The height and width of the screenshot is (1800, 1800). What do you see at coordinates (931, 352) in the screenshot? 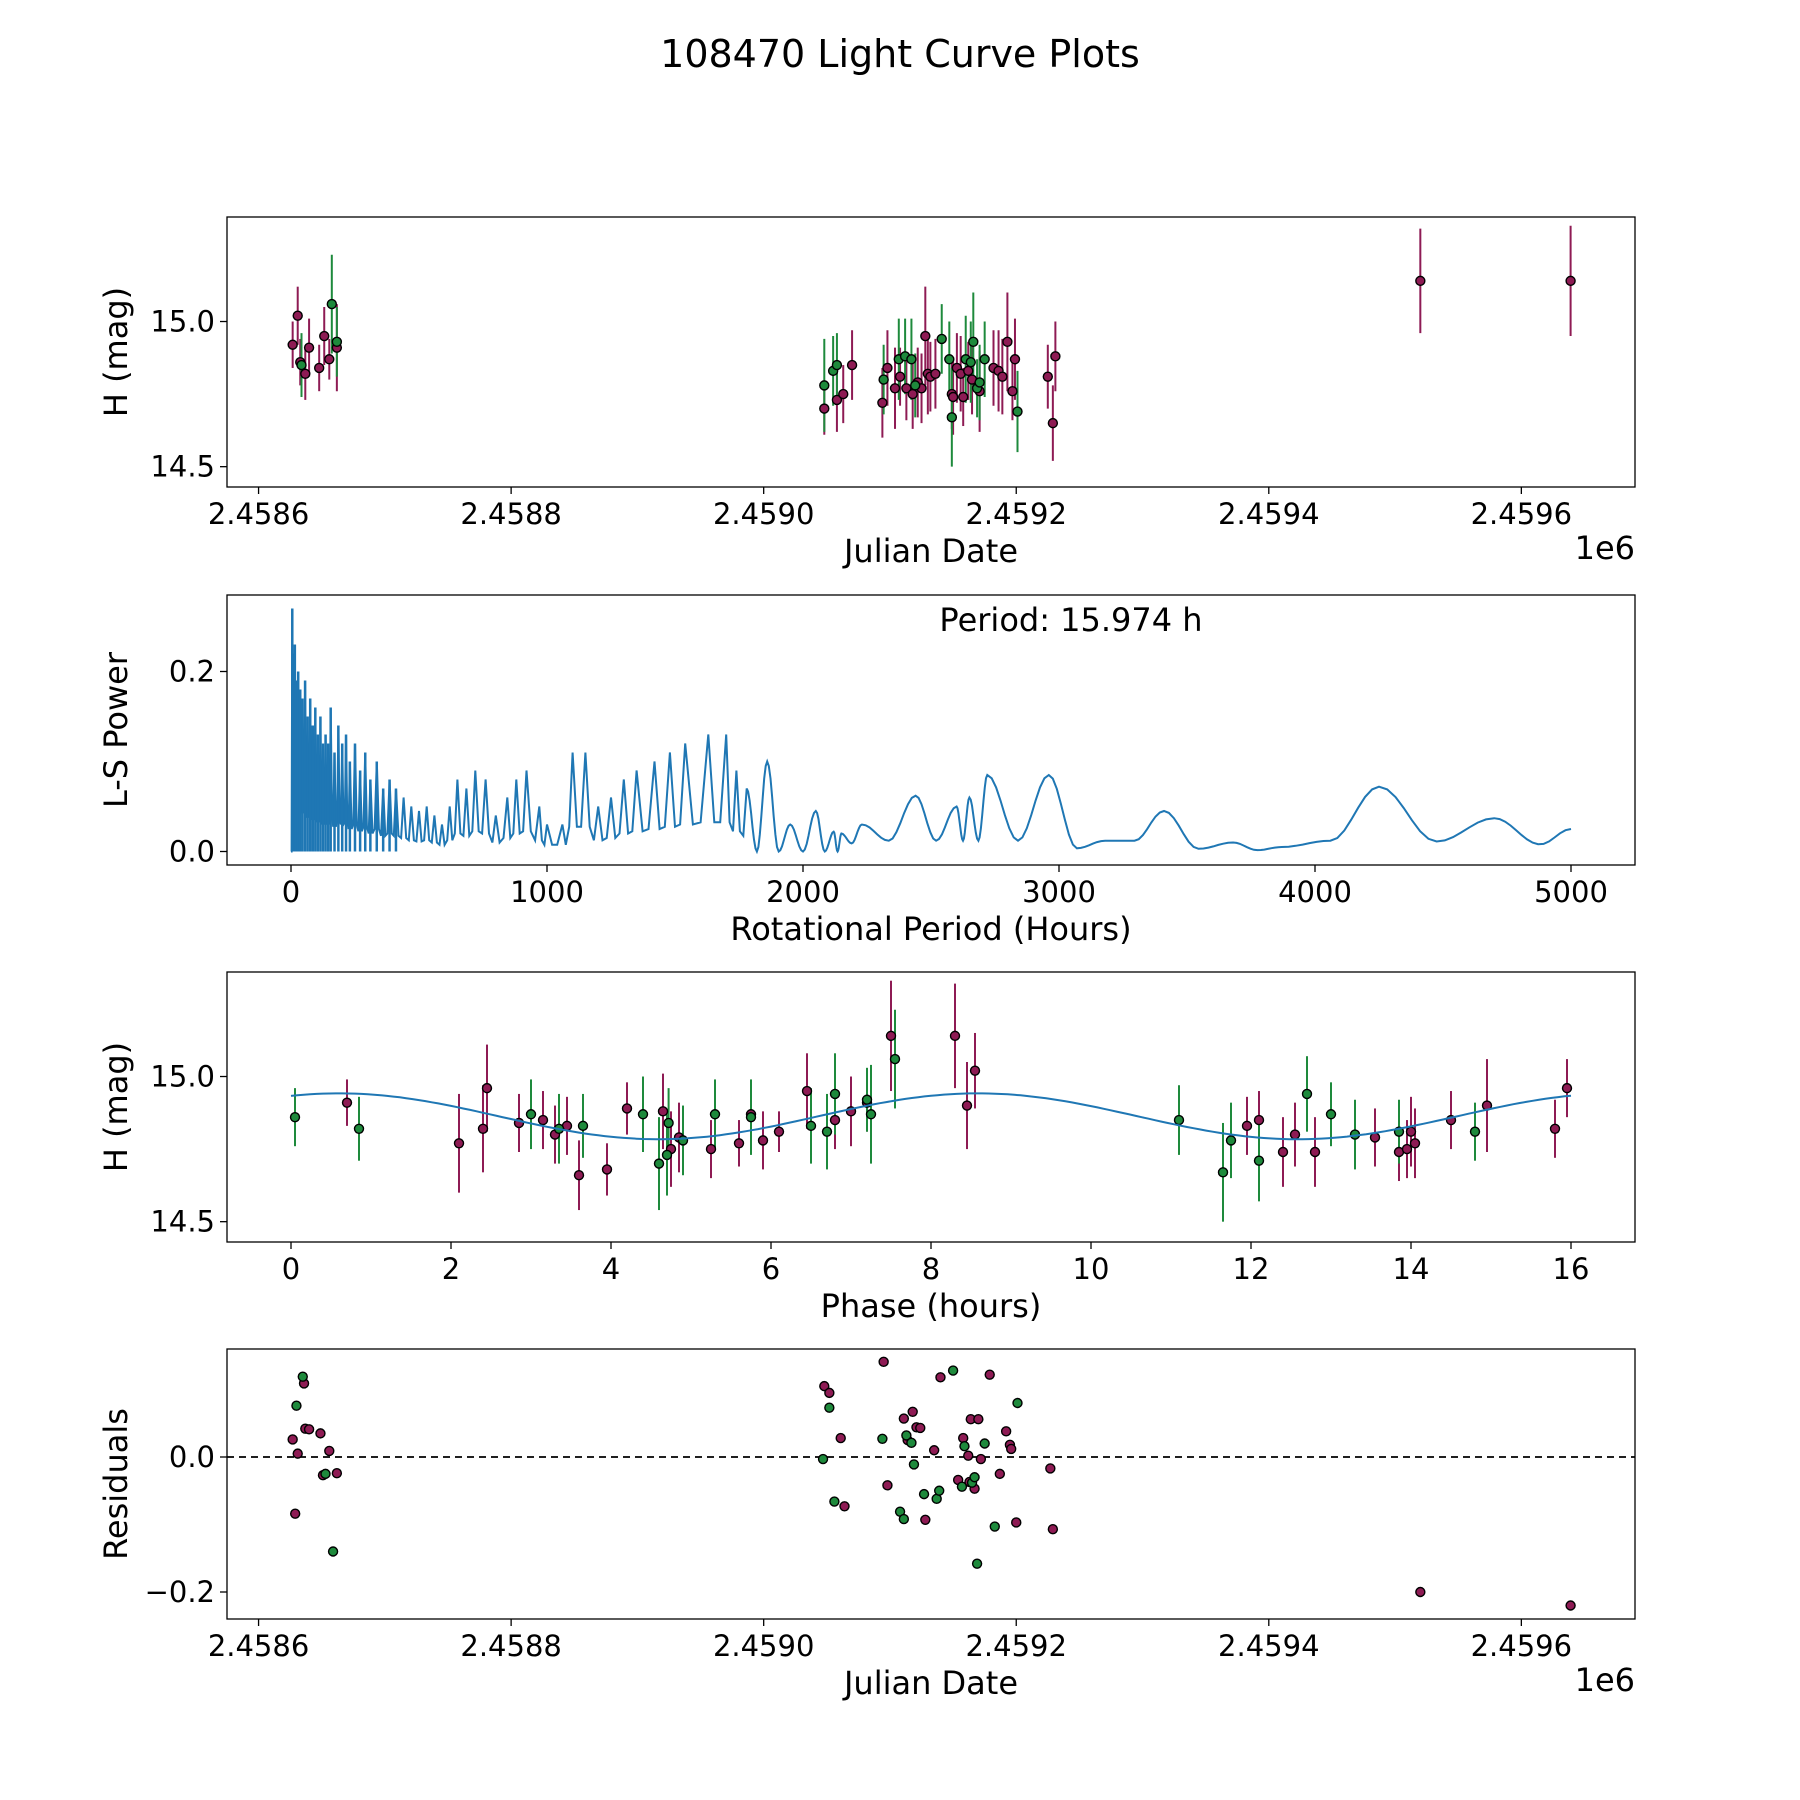
I see `lightcurve-axes-frame` at bounding box center [931, 352].